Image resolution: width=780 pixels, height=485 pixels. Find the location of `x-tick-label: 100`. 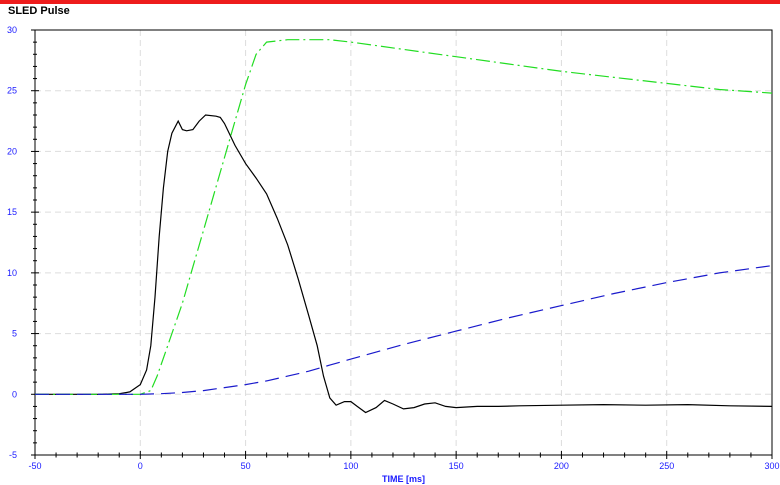

x-tick-label: 100 is located at coordinates (350, 466).